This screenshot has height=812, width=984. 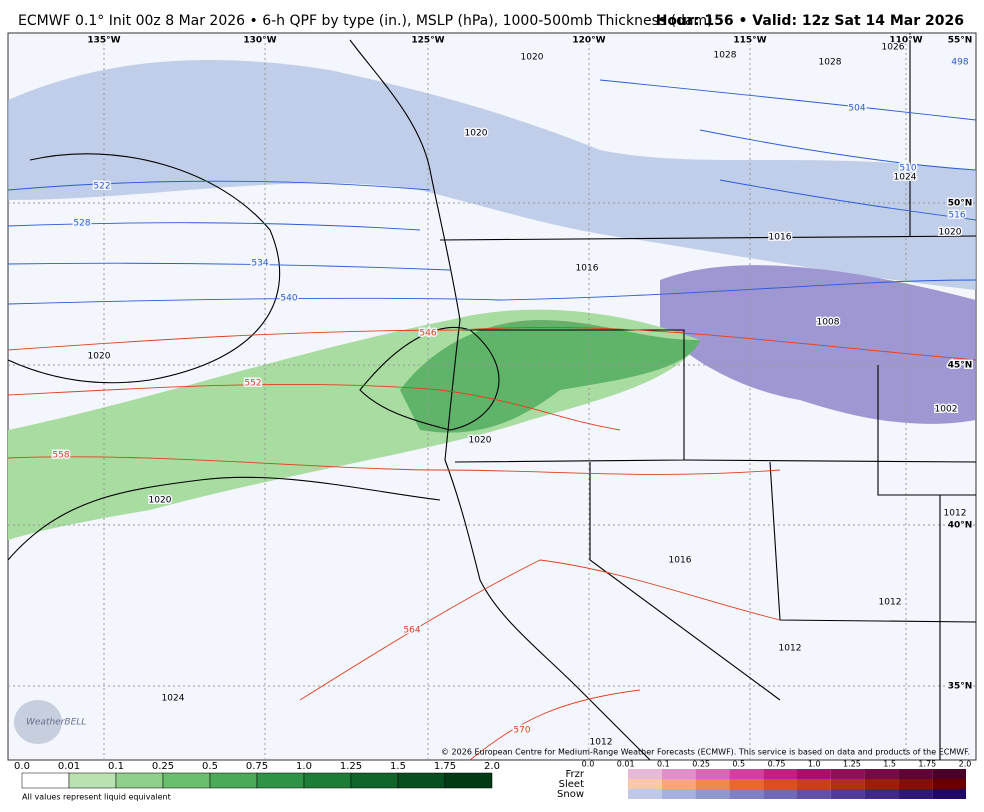 What do you see at coordinates (81, 224) in the screenshot?
I see `thickness-label: 528` at bounding box center [81, 224].